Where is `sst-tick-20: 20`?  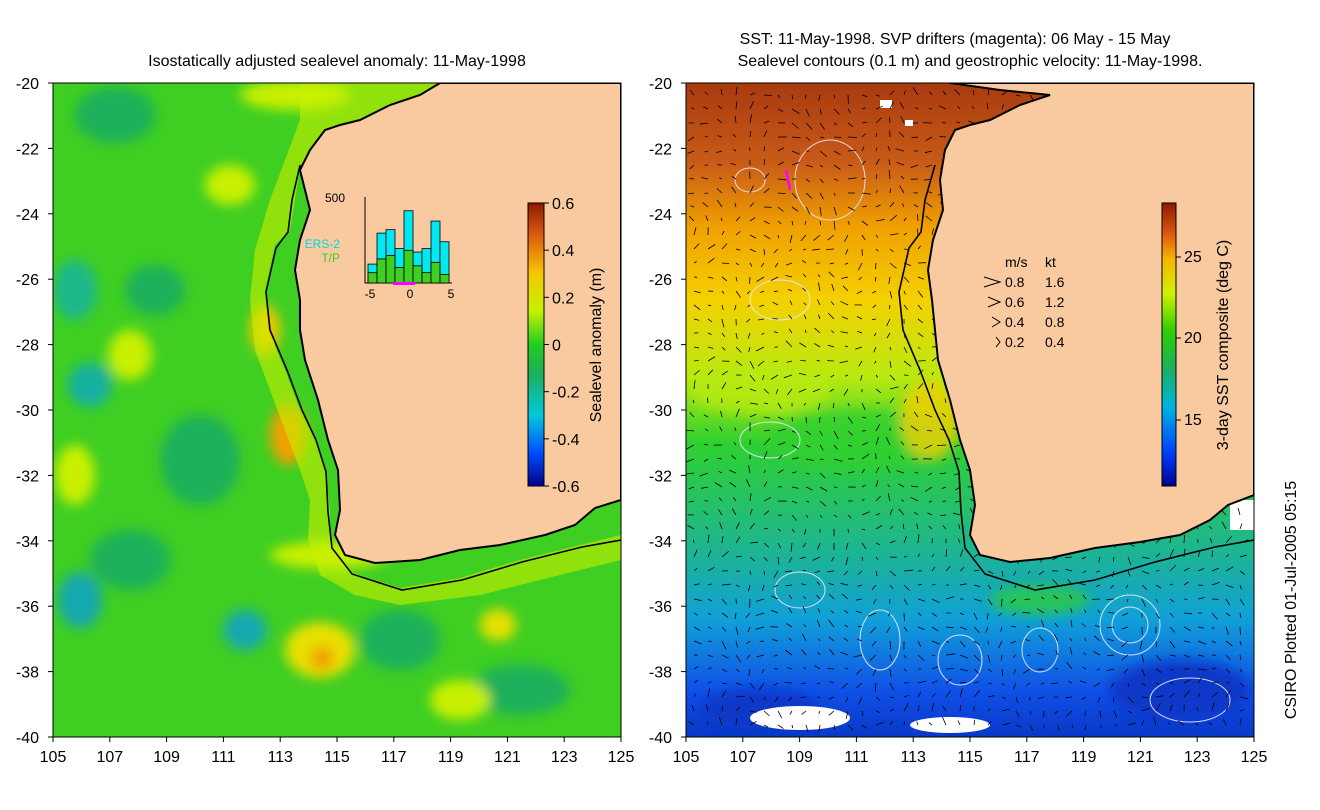 sst-tick-20: 20 is located at coordinates (1193, 338).